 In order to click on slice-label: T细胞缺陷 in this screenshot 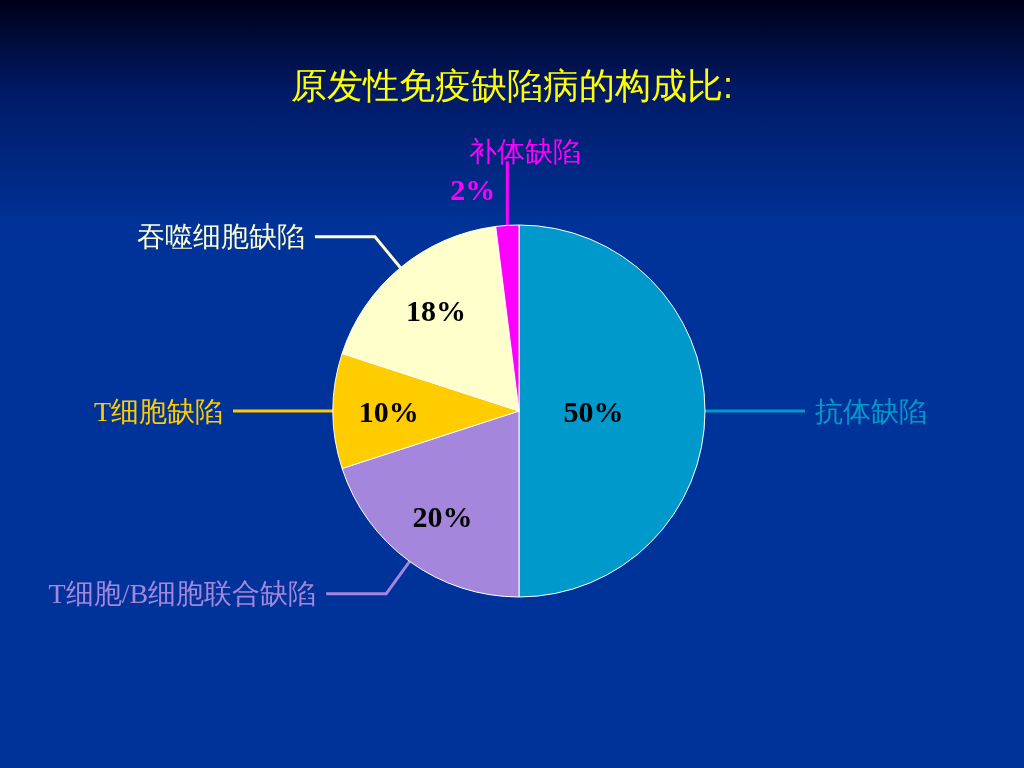, I will do `click(158, 411)`.